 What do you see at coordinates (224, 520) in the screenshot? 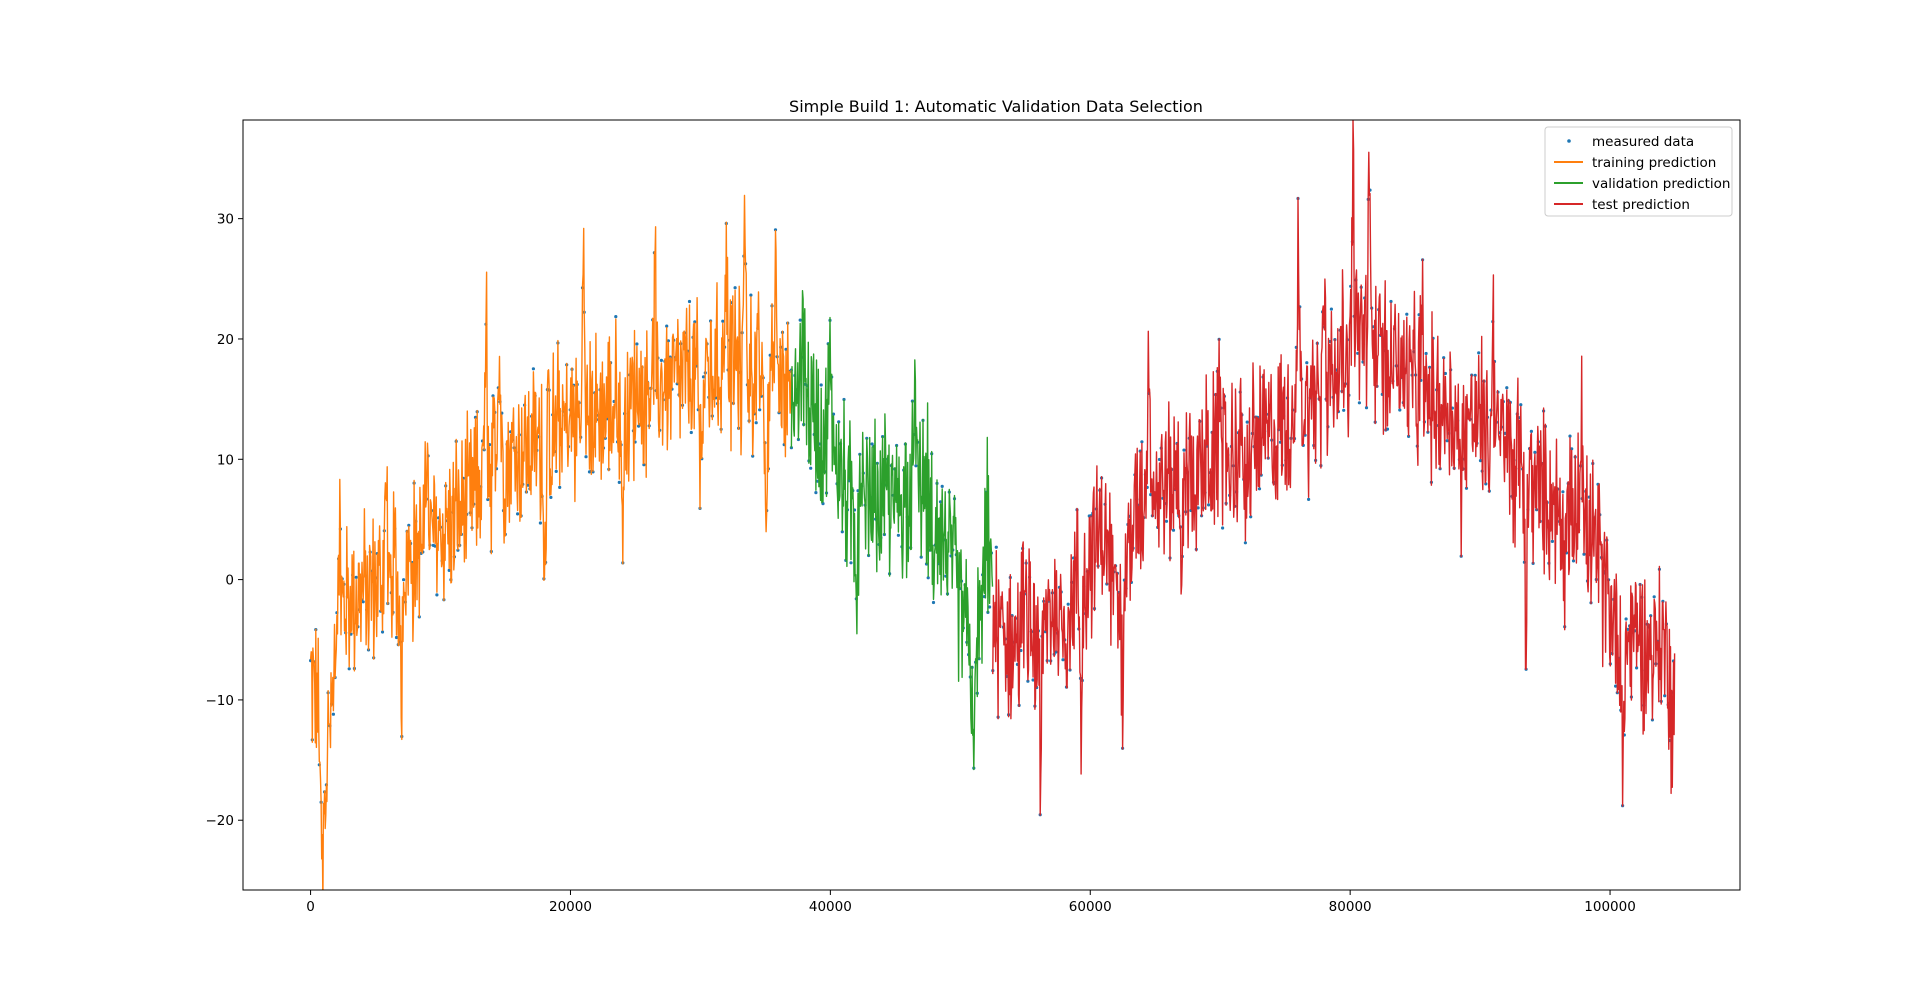
I see `y-axis: −20 −10 0 10 20 30` at bounding box center [224, 520].